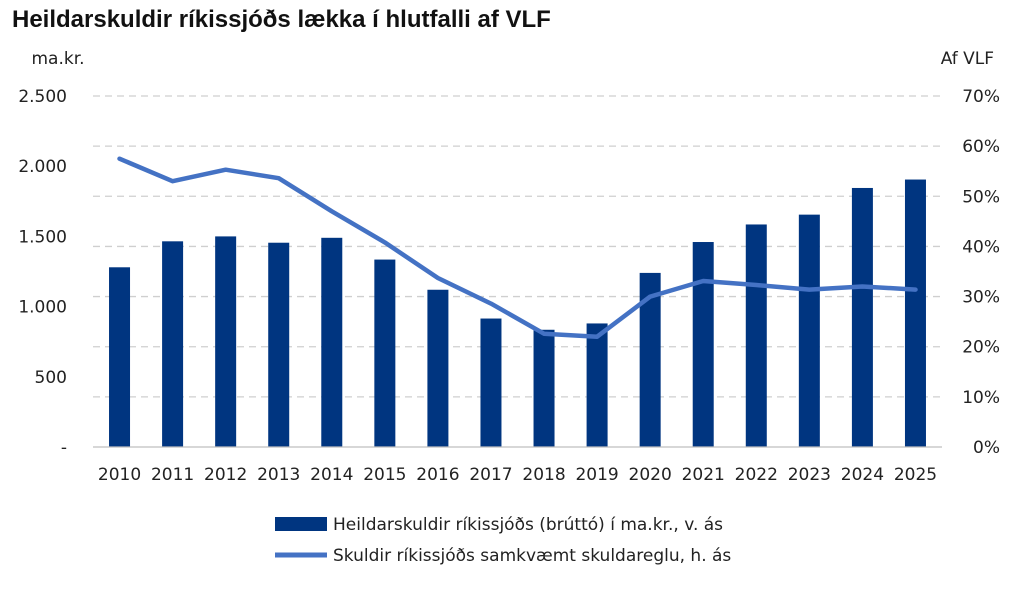 This screenshot has width=1024, height=589. Describe the element at coordinates (42, 272) in the screenshot. I see `left-axis-ticks: - 500 1.000 1.500 2.000 2.500` at that location.